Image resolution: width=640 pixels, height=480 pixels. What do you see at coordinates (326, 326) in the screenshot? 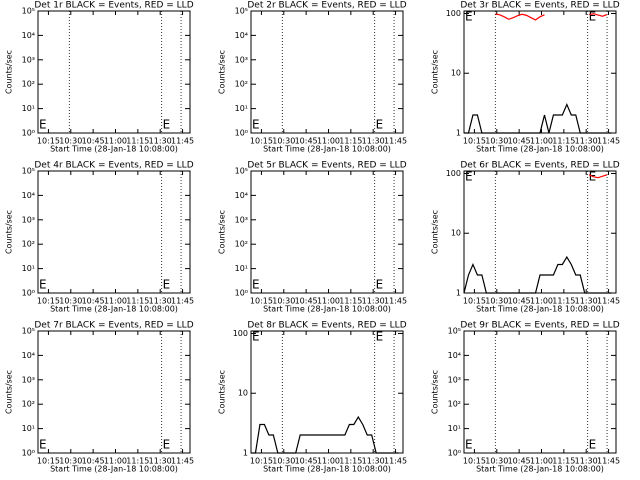
I see `panel-title: Det 8r BLACK = Events, RED = LLD` at bounding box center [326, 326].